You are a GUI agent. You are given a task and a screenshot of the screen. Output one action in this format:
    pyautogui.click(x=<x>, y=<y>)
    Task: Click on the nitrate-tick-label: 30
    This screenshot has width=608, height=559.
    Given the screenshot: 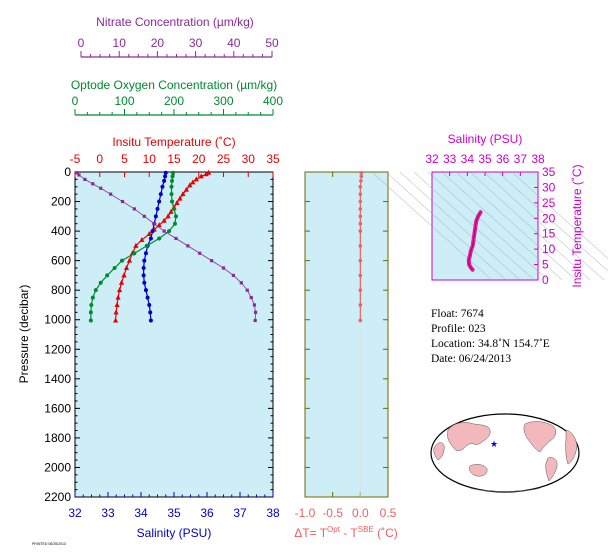 What is the action you would take?
    pyautogui.click(x=196, y=43)
    